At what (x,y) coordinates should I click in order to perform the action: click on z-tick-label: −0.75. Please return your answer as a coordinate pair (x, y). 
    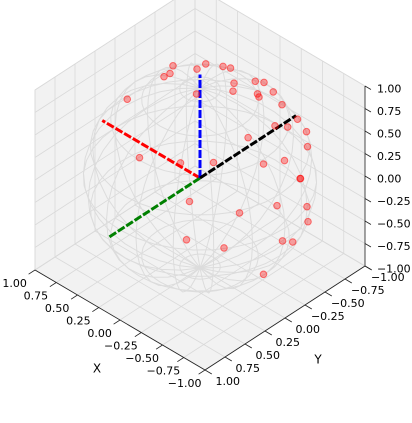
    Looking at the image, I should click on (394, 246).